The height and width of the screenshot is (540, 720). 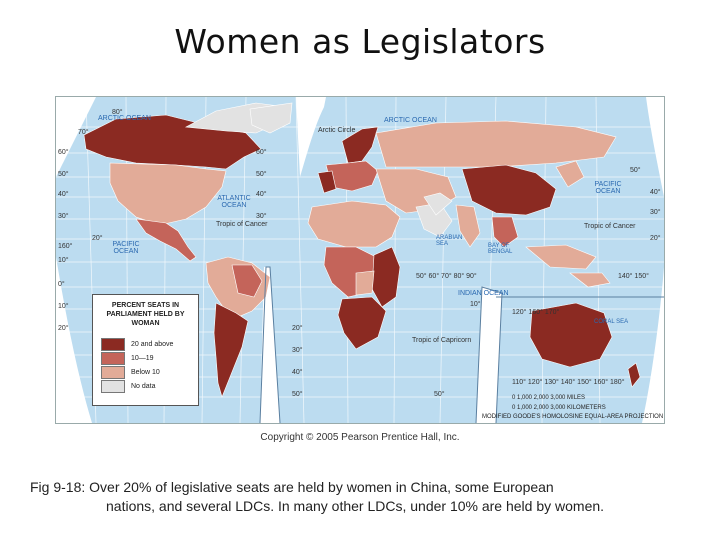 What do you see at coordinates (608, 188) in the screenshot?
I see `pacific-ocean-label-right: PACIFIC OCEAN` at bounding box center [608, 188].